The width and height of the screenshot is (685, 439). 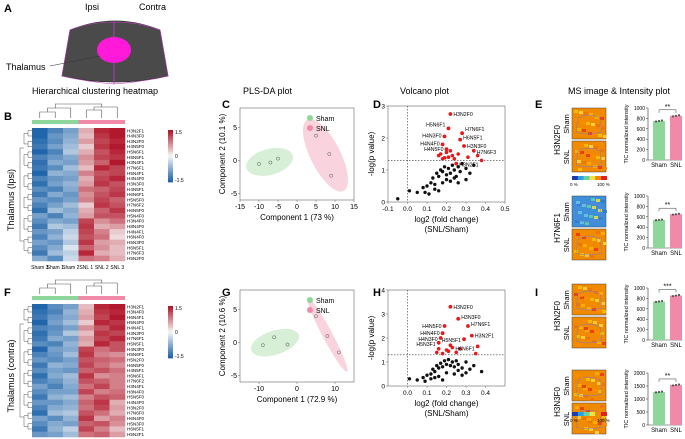 What do you see at coordinates (407, 393) in the screenshot?
I see `volcano-contra-xtick-label: 0.0` at bounding box center [407, 393].